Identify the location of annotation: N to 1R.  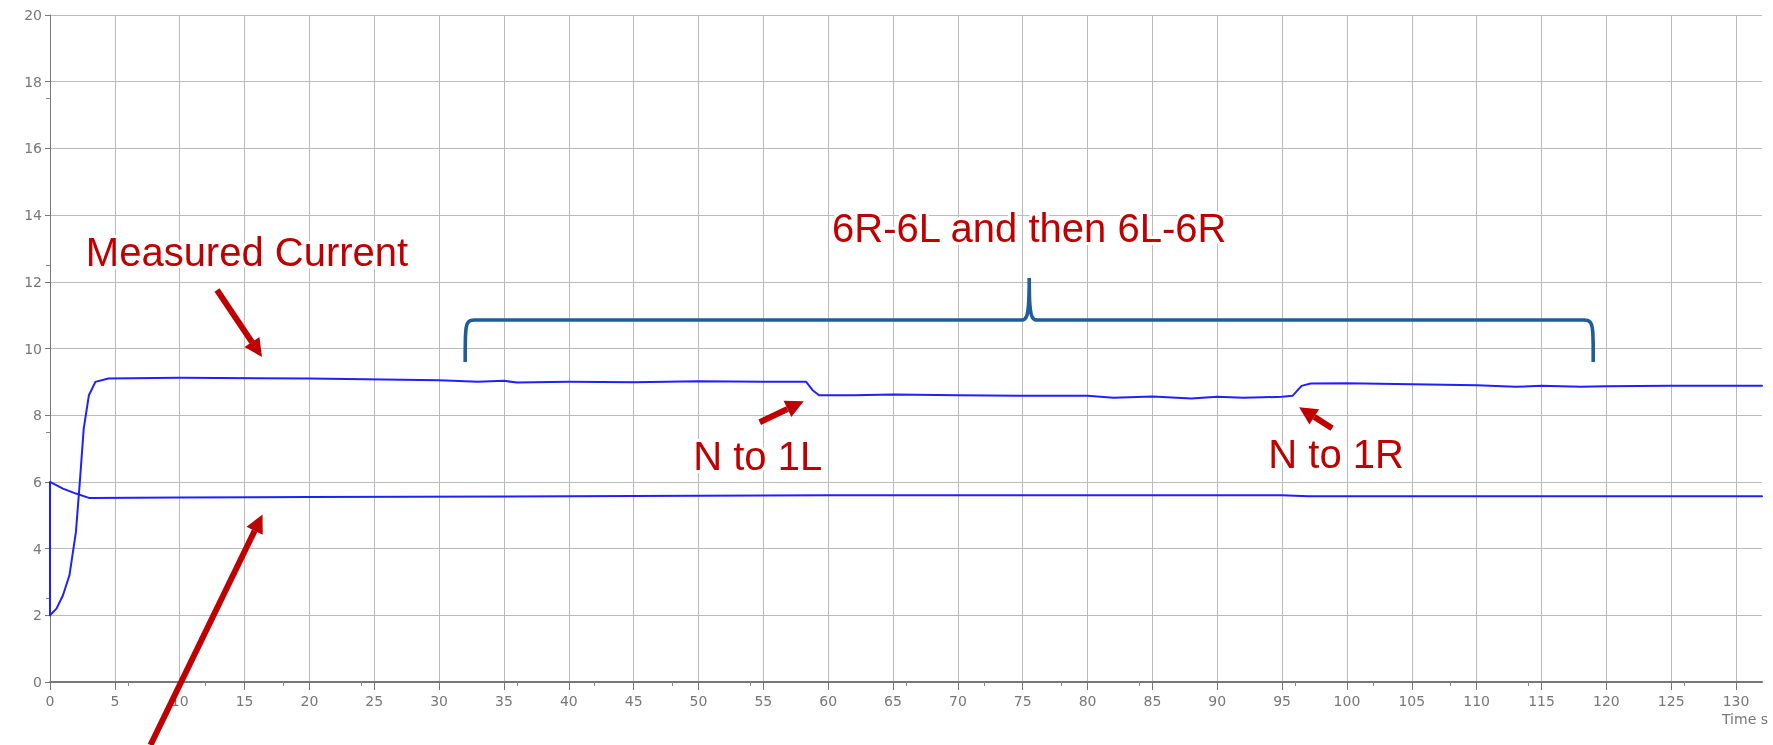
(1336, 454).